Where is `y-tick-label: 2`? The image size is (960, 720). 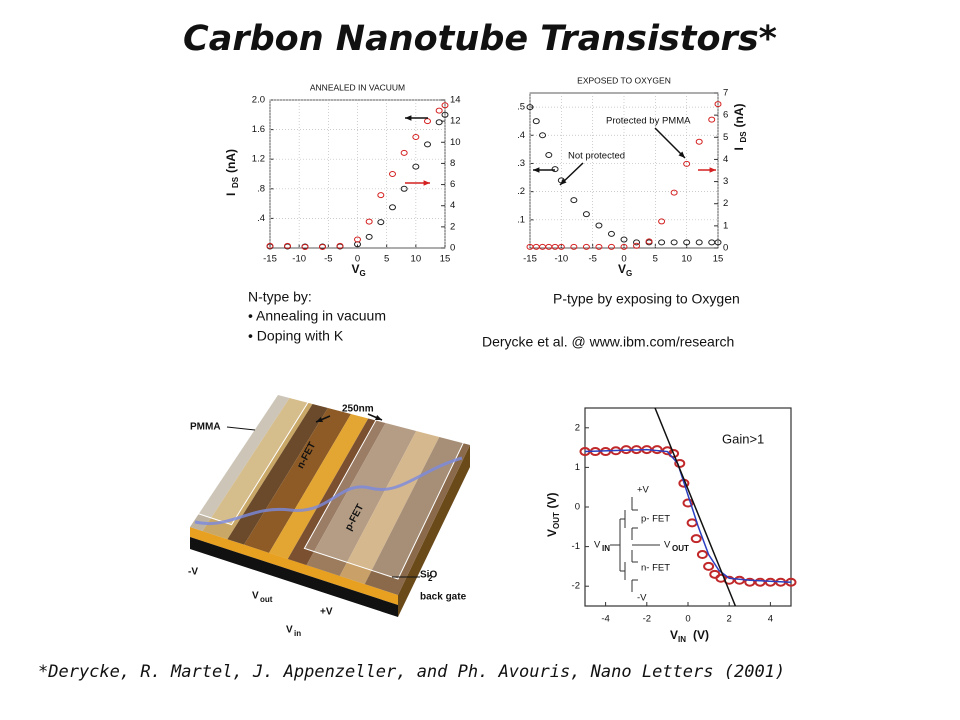
y-tick-label: 2 is located at coordinates (577, 427).